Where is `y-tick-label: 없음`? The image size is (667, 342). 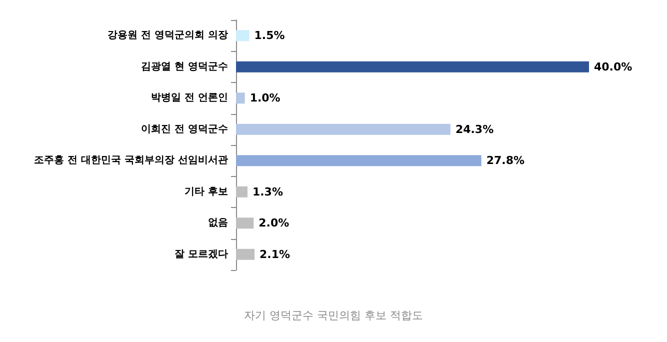 y-tick-label: 없음 is located at coordinates (218, 223).